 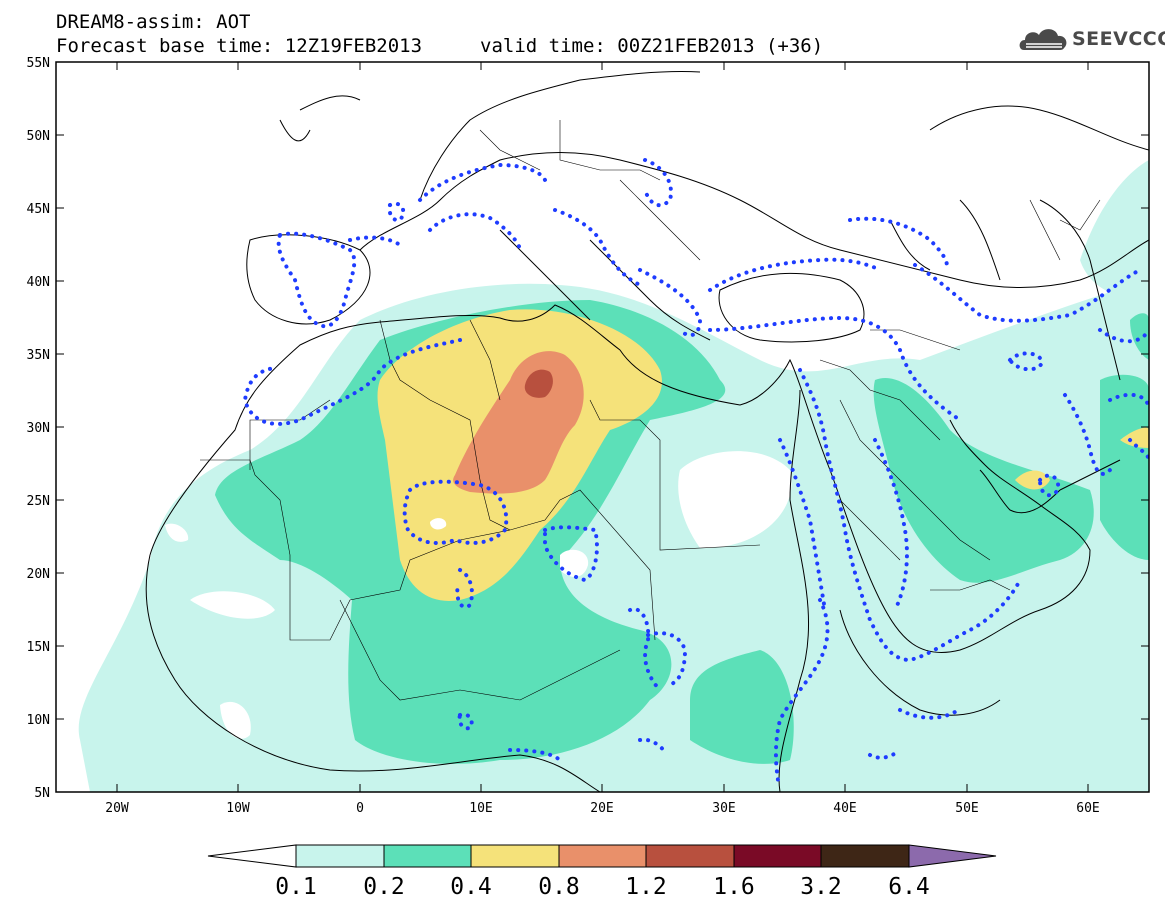 I want to click on lat-label: 55N, so click(x=38, y=63).